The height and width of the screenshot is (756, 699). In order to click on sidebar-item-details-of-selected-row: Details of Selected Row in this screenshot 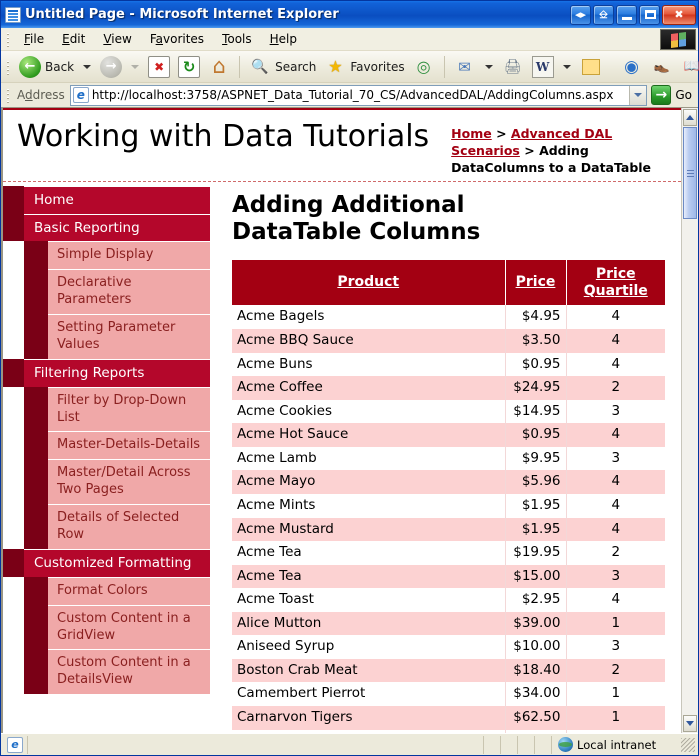, I will do `click(117, 526)`.